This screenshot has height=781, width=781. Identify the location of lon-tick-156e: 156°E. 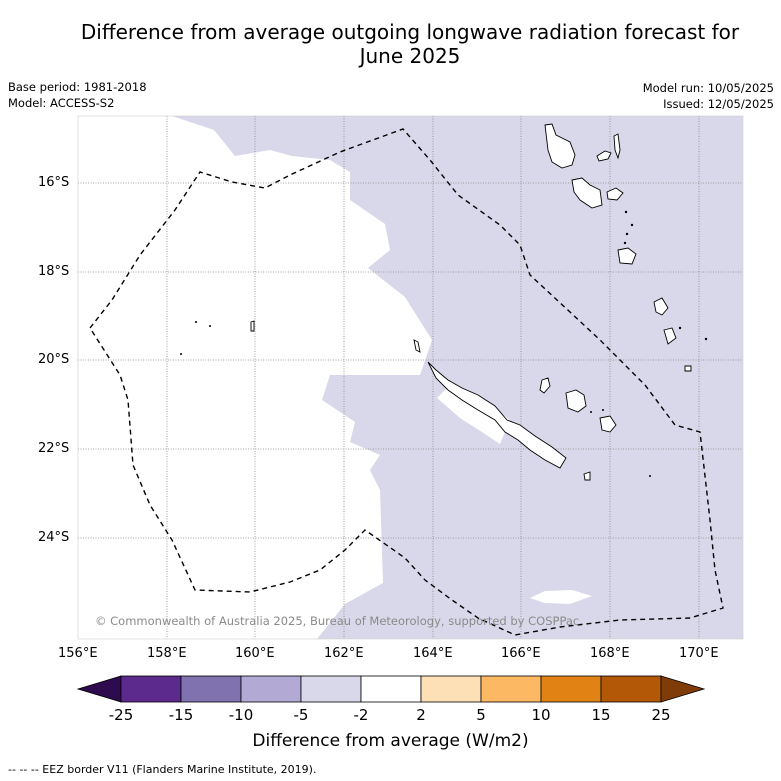
(78, 653).